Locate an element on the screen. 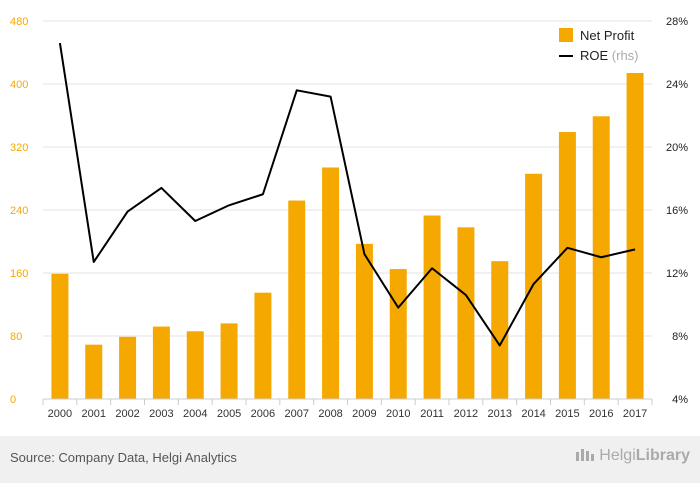 The width and height of the screenshot is (700, 483). x-tick-label: 2000 is located at coordinates (60, 414).